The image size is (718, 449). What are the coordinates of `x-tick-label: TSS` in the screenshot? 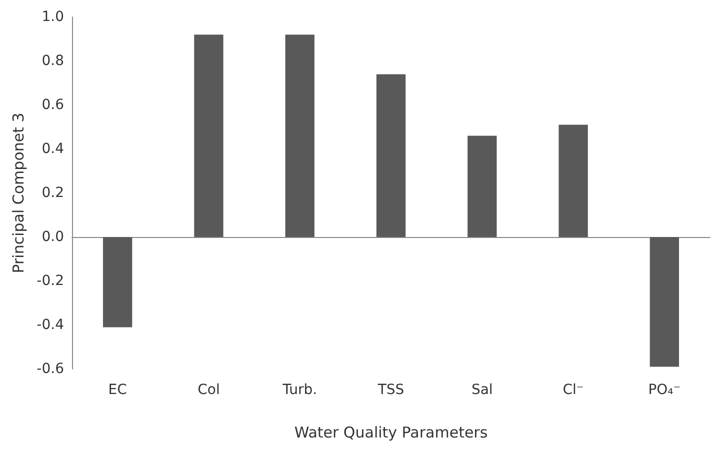 It's located at (390, 390).